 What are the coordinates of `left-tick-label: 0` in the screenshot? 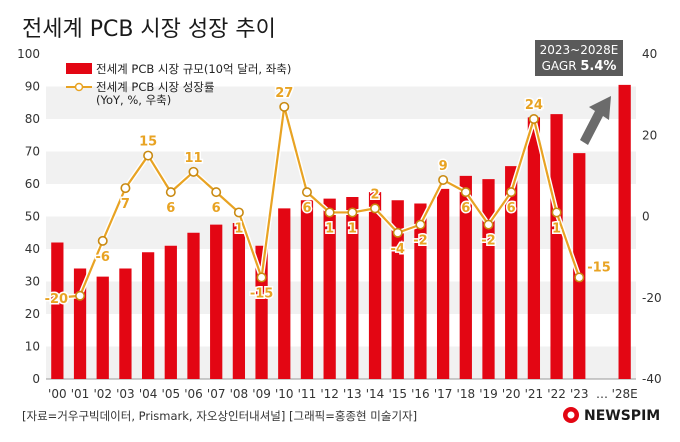 It's located at (36, 379).